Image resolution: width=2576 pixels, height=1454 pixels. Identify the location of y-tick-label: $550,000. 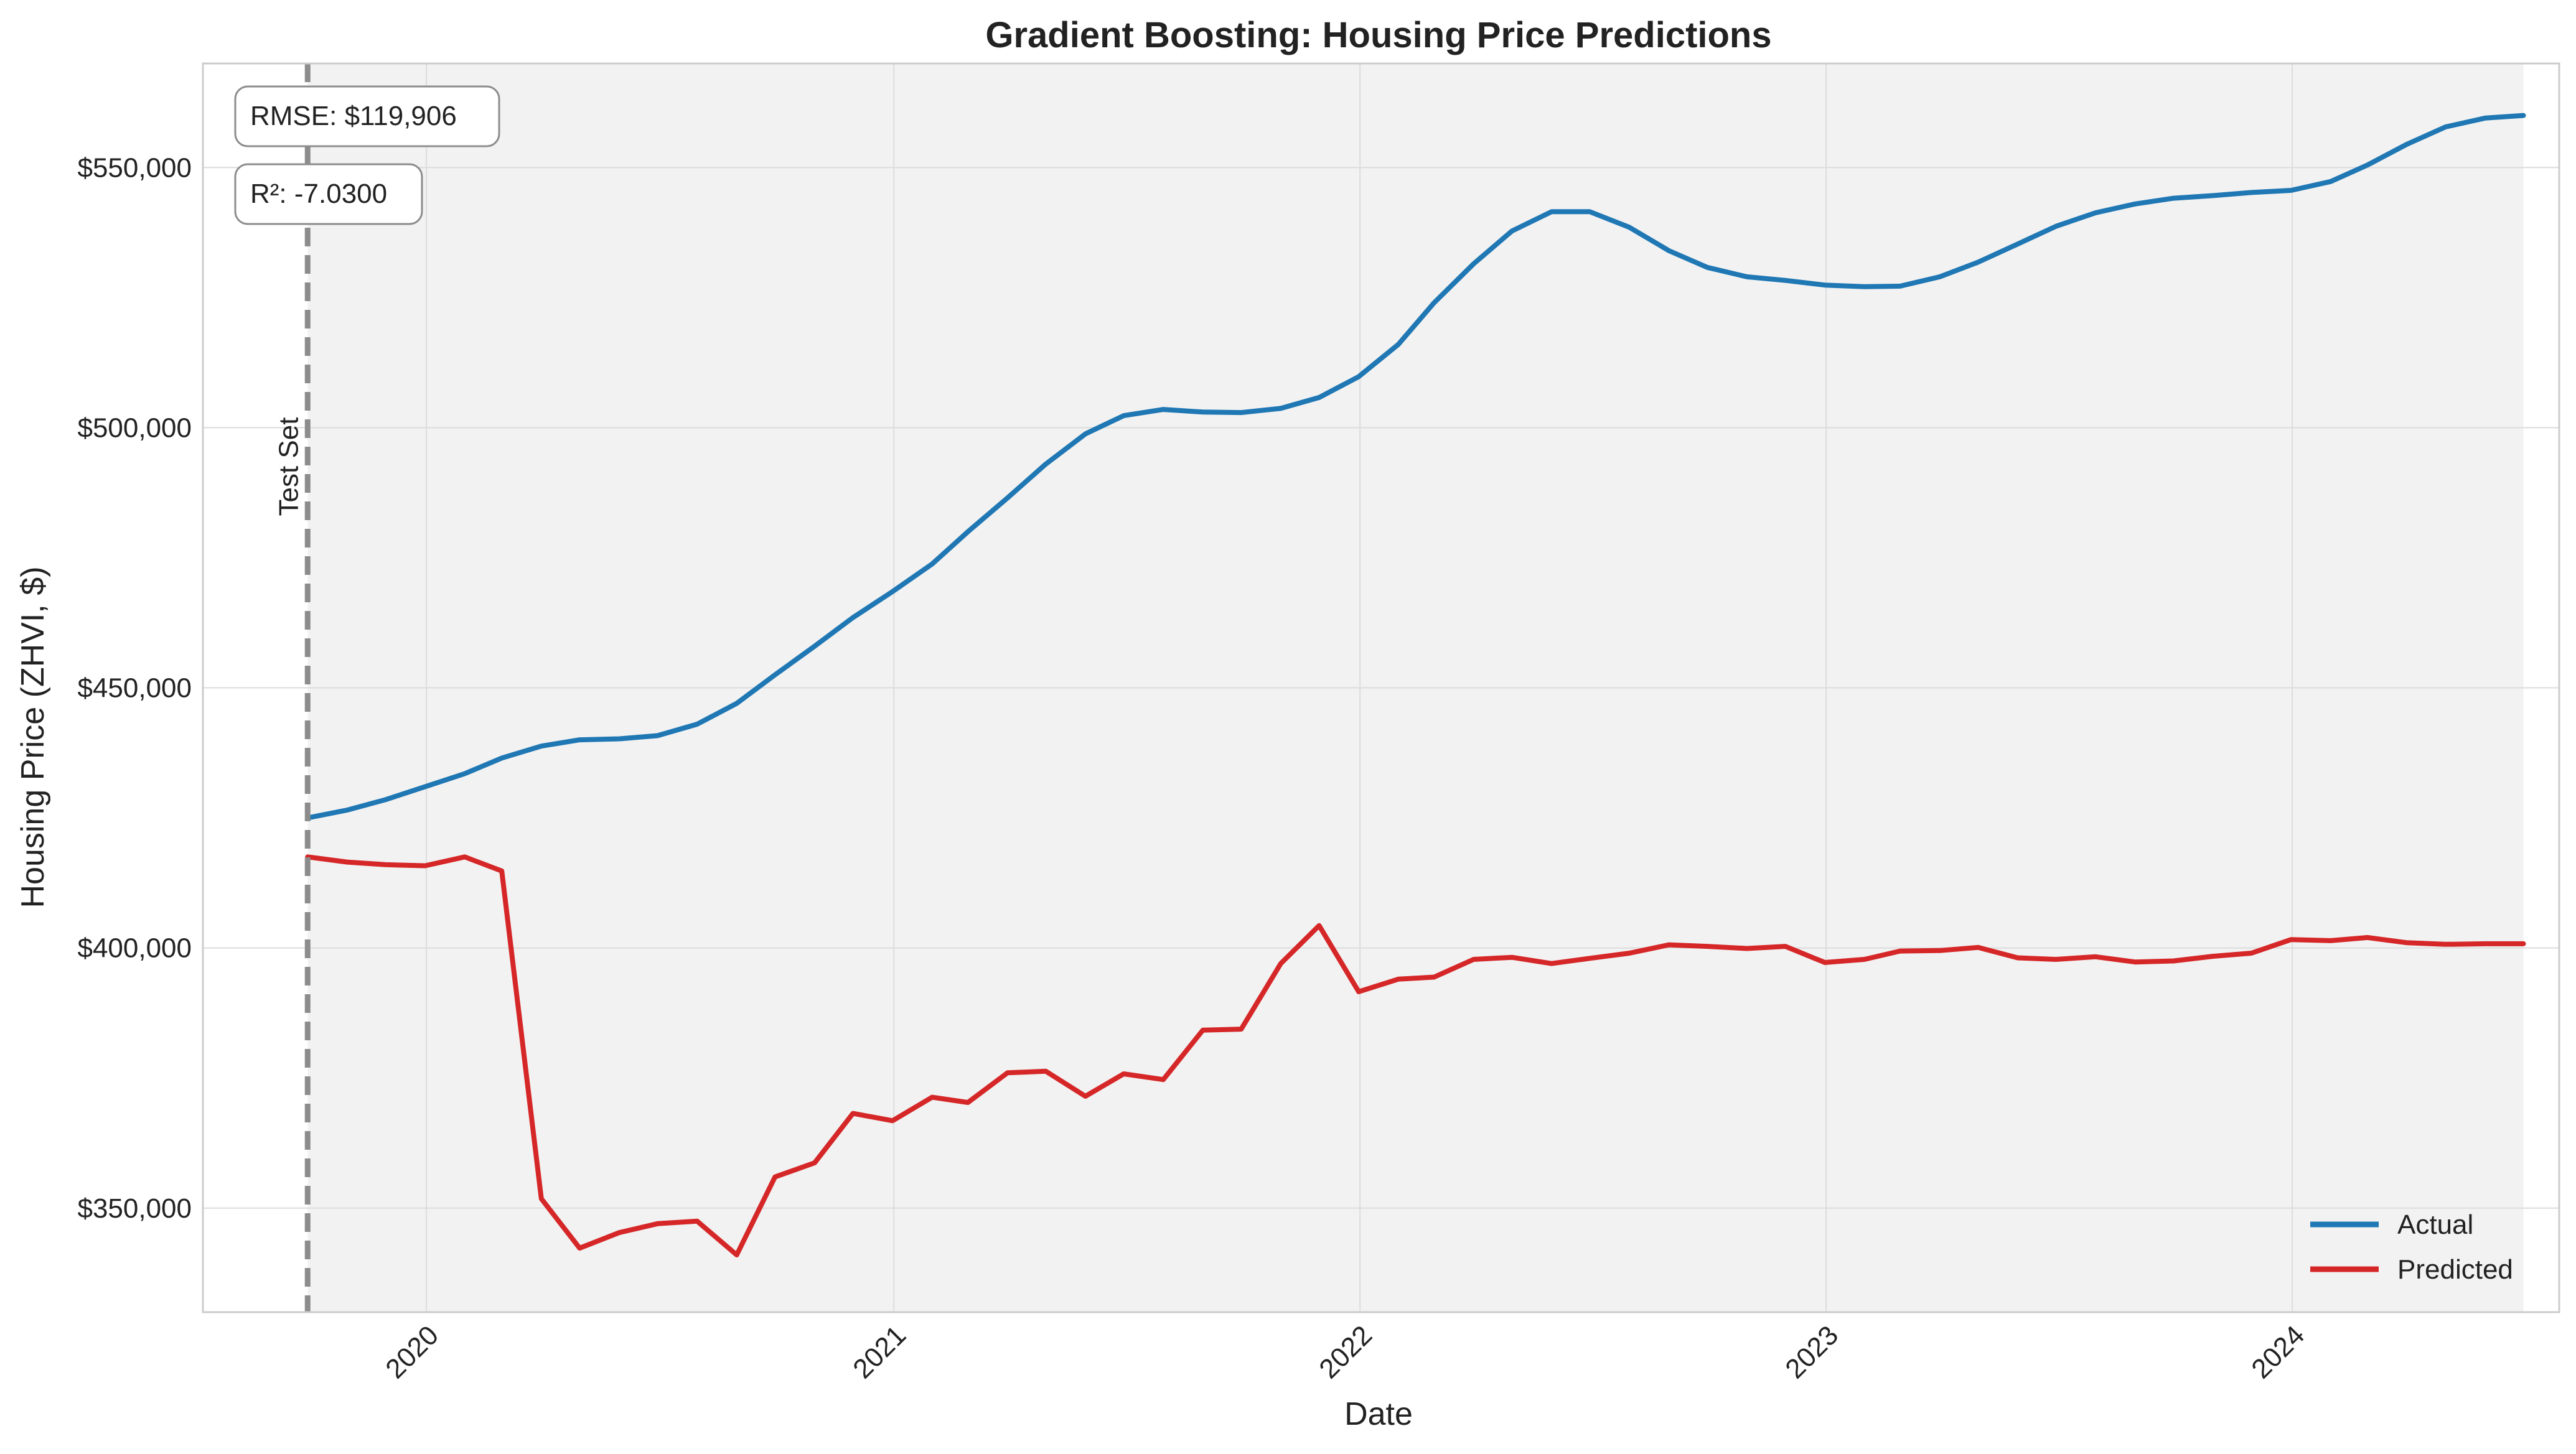
(134, 167).